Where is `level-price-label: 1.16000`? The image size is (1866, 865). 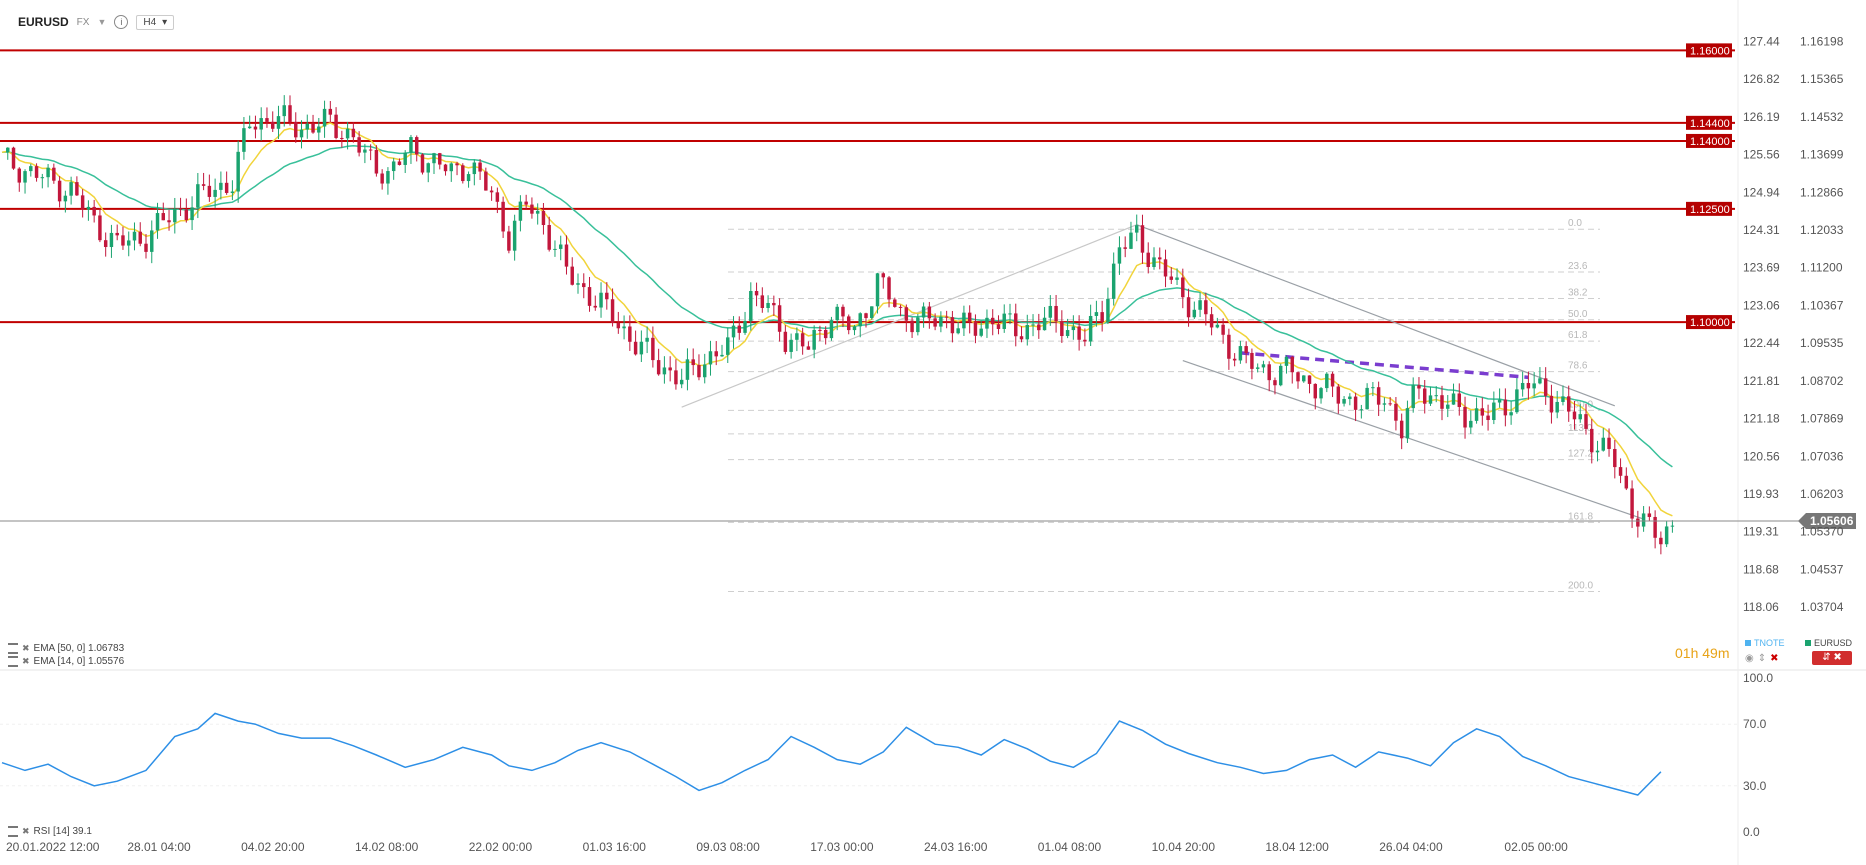
level-price-label: 1.16000 is located at coordinates (1710, 51).